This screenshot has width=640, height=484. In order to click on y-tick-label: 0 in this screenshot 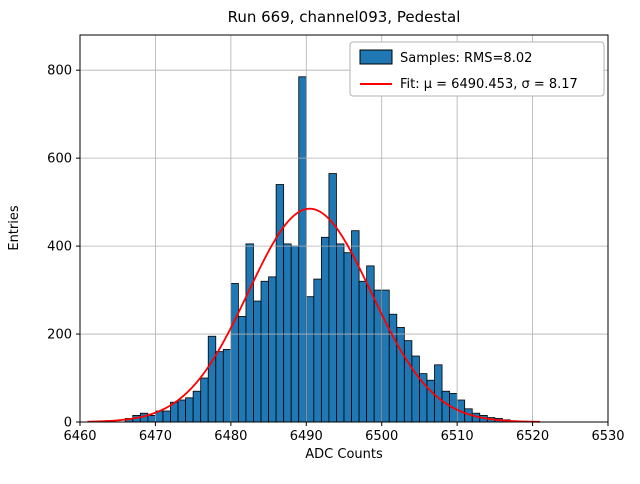, I will do `click(68, 423)`.